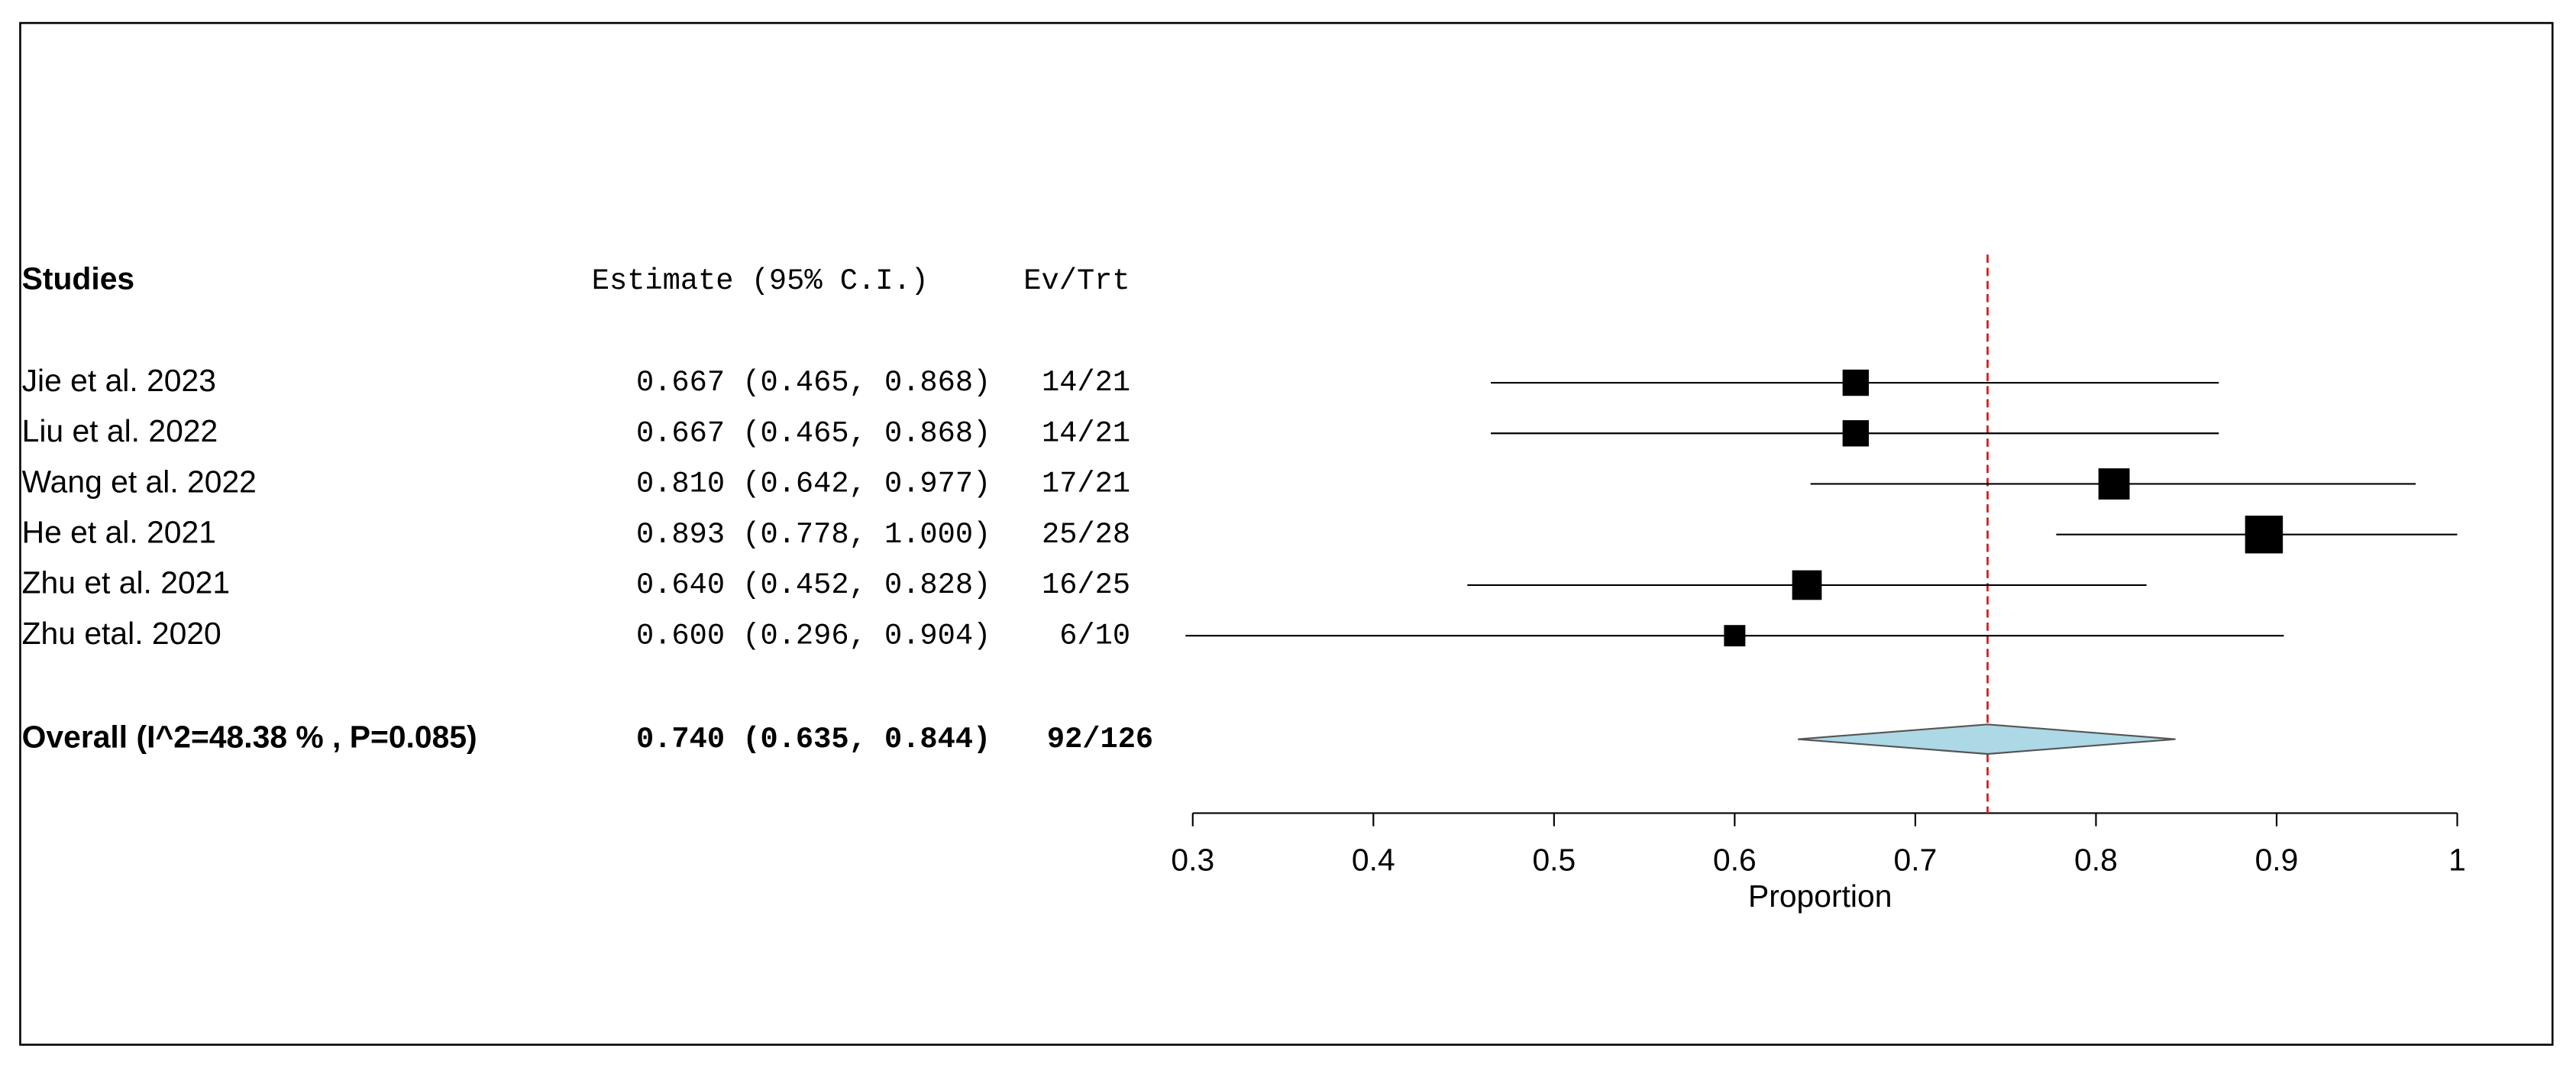 This screenshot has height=1071, width=2576. I want to click on study-name: Liu et al. 2022, so click(120, 430).